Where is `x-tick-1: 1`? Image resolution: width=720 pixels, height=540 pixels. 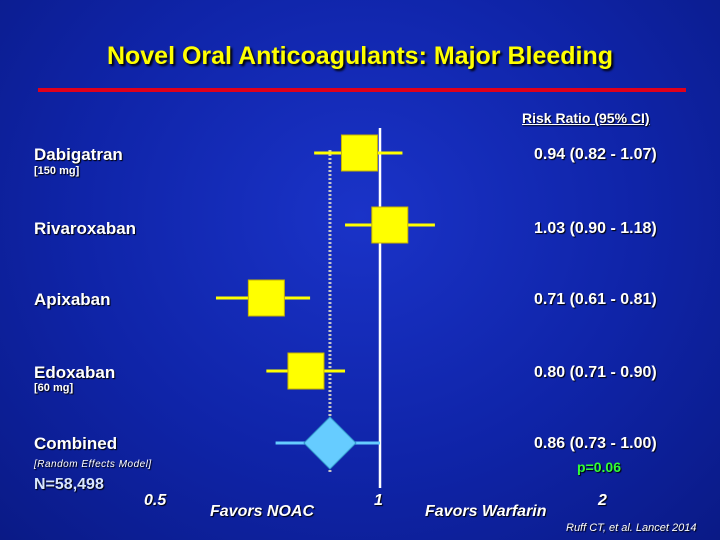 x-tick-1: 1 is located at coordinates (378, 500).